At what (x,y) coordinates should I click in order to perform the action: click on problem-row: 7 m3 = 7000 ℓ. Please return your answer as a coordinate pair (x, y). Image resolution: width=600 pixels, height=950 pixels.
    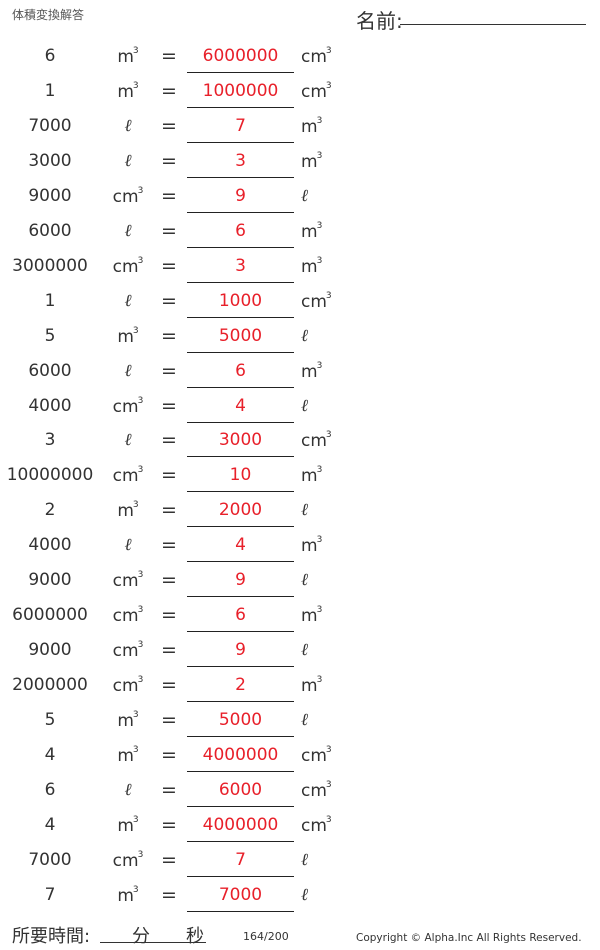
    Looking at the image, I should click on (300, 901).